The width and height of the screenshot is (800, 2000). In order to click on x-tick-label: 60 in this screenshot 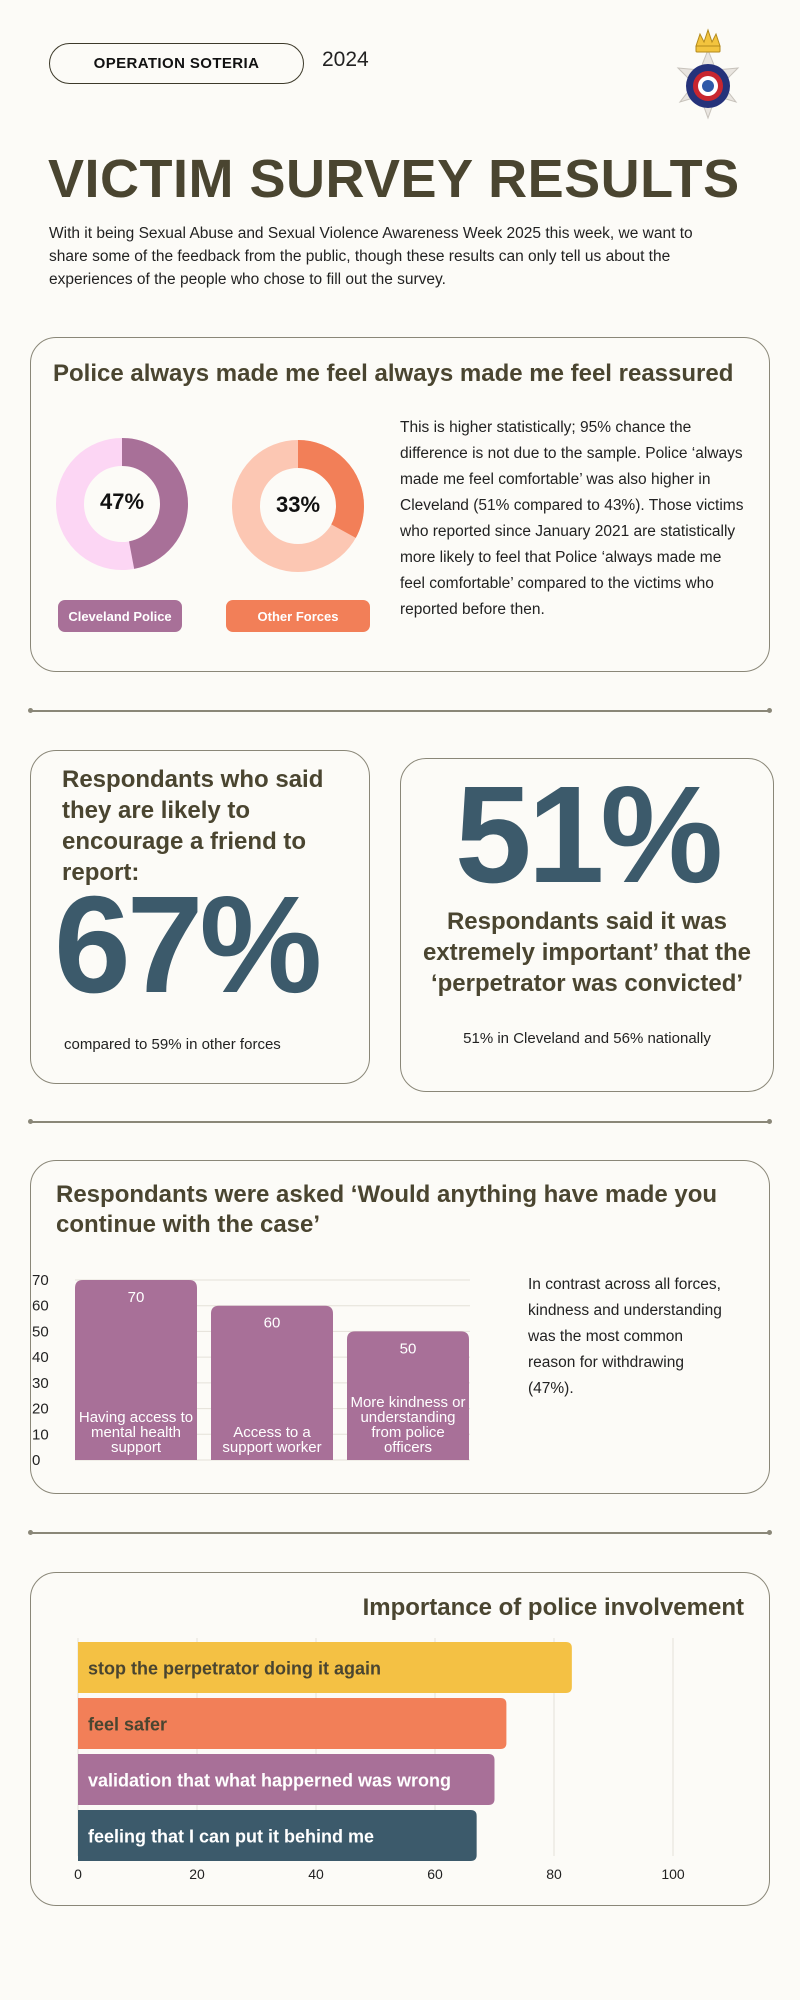, I will do `click(435, 1874)`.